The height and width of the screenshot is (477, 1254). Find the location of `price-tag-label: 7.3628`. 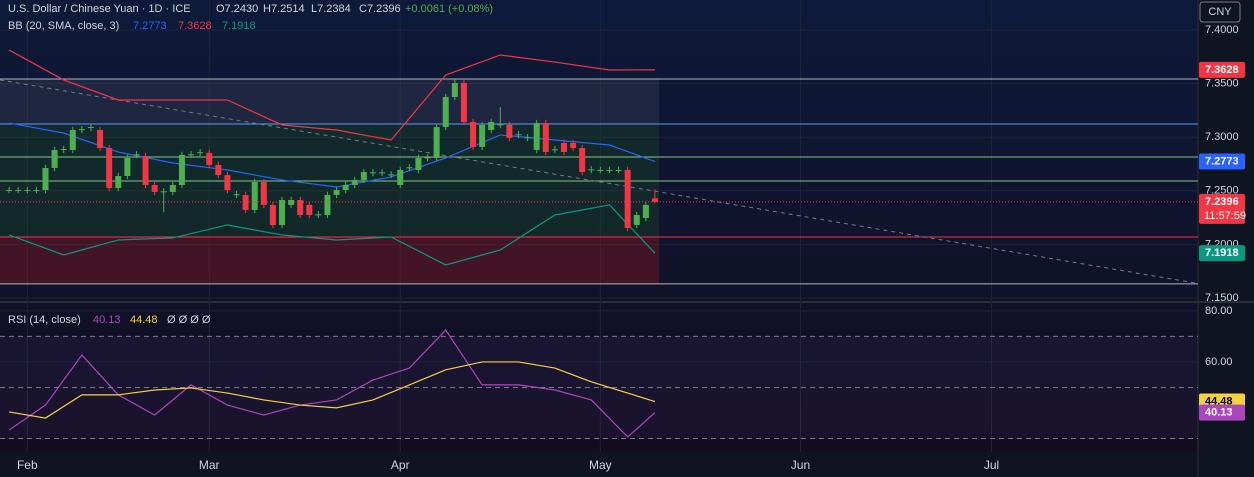

price-tag-label: 7.3628 is located at coordinates (1222, 70).